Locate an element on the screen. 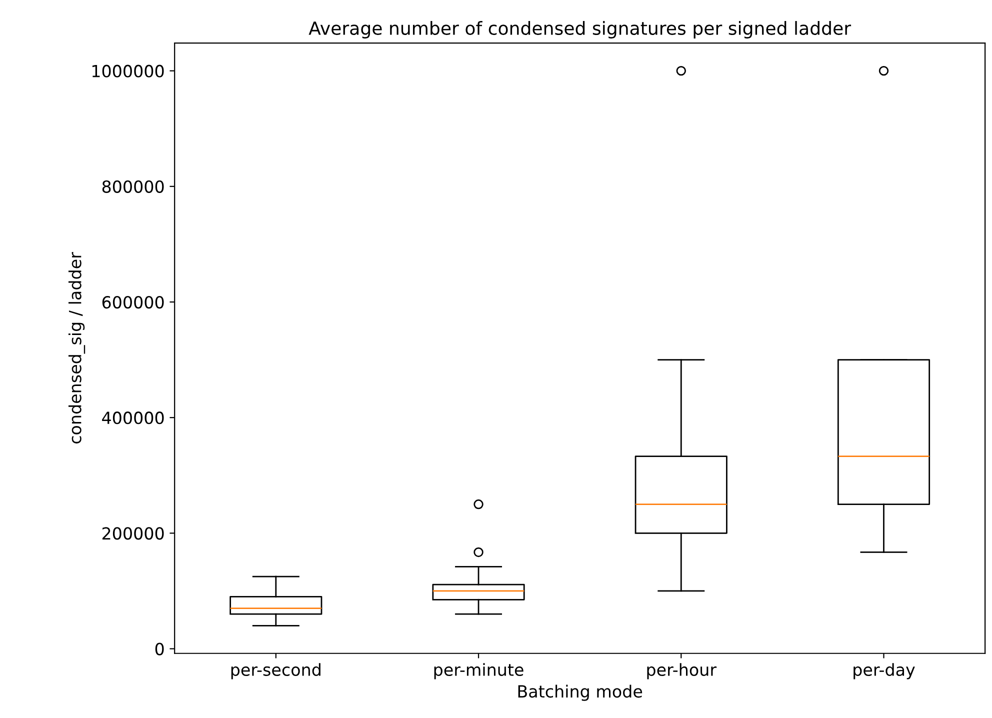  y-tick-label: 600000 is located at coordinates (133, 302).